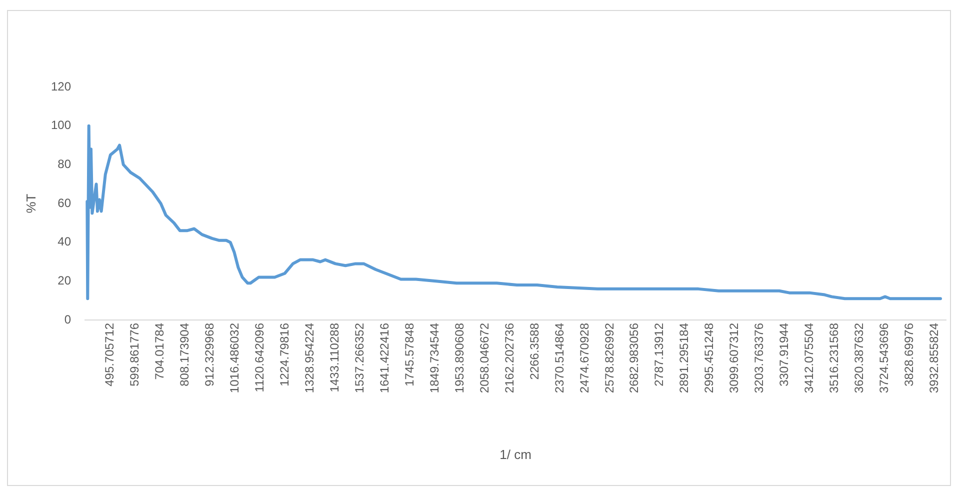  What do you see at coordinates (384, 358) in the screenshot?
I see `x-tick-label: 1641.422416` at bounding box center [384, 358].